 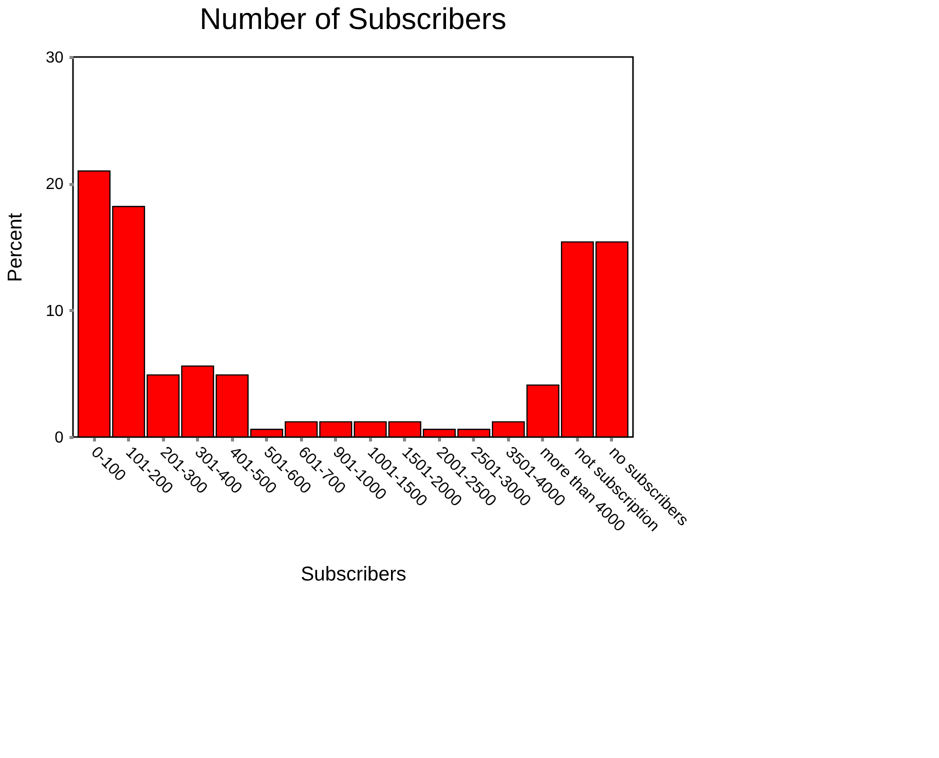 What do you see at coordinates (55, 58) in the screenshot?
I see `y-tick-label: 30` at bounding box center [55, 58].